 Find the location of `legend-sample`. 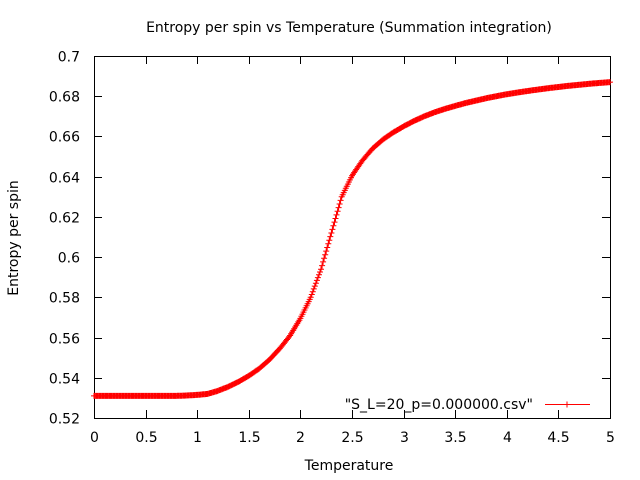

legend-sample is located at coordinates (567, 404).